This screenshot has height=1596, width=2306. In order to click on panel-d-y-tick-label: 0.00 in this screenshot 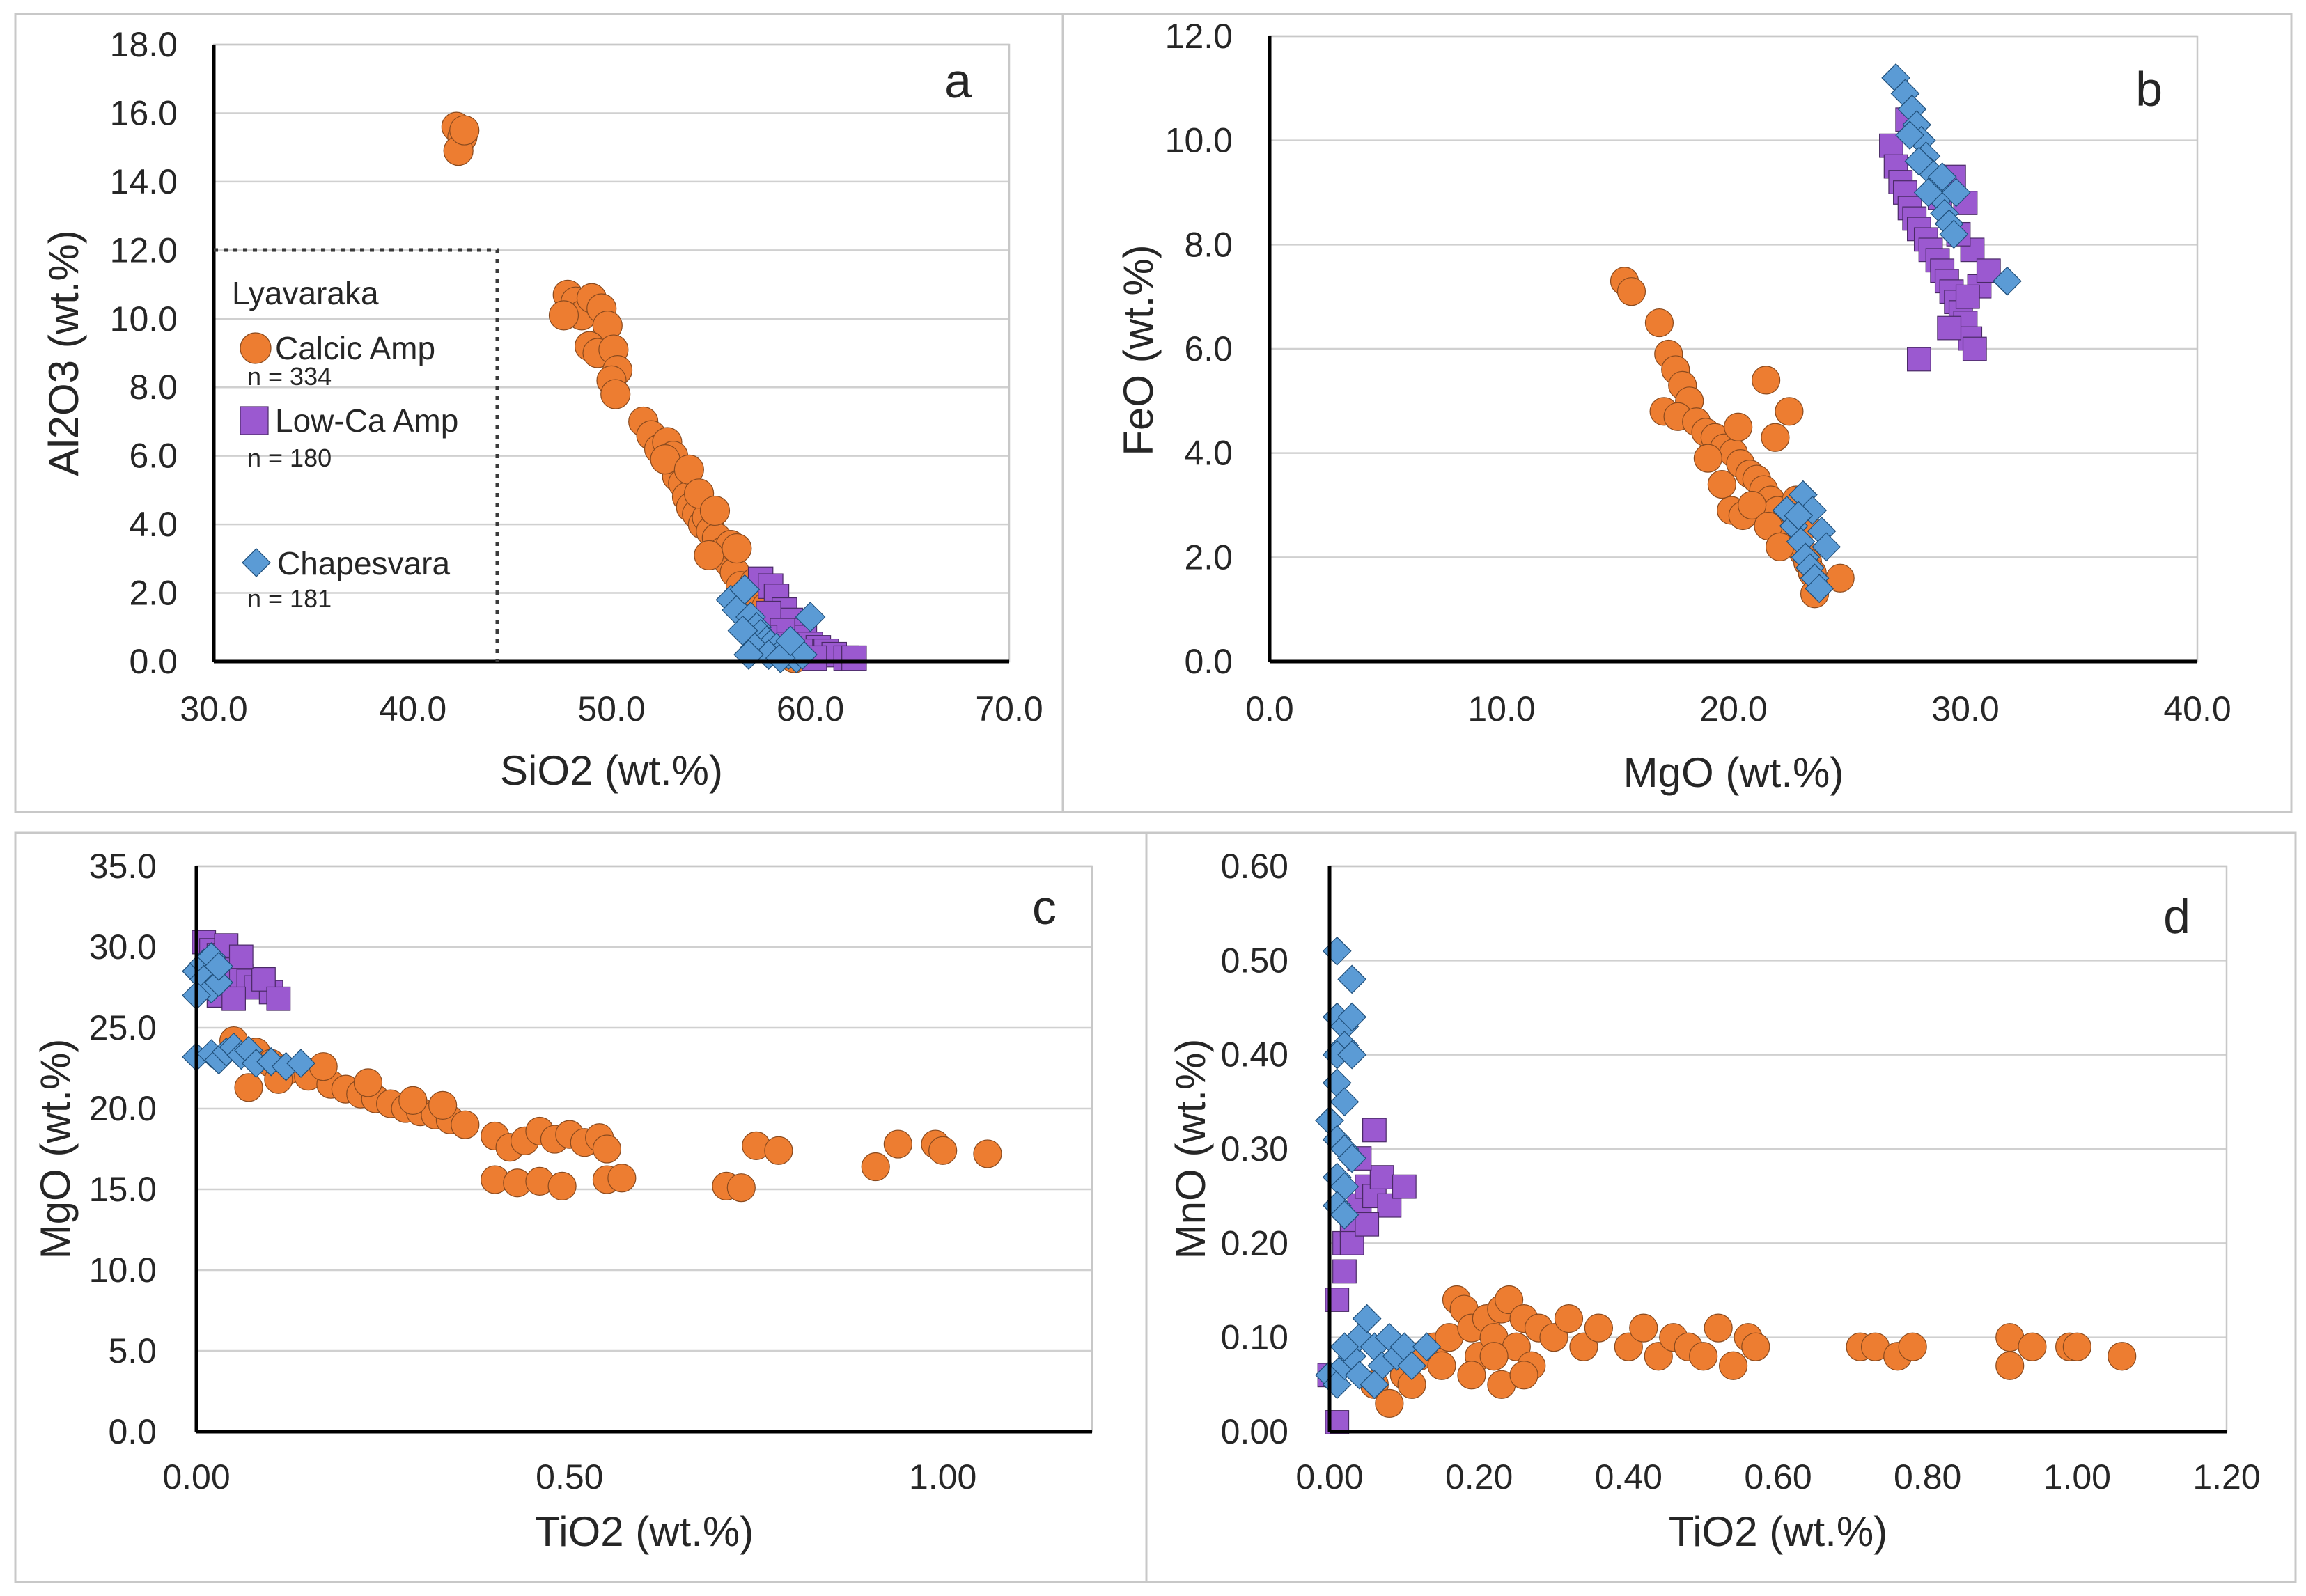, I will do `click(1254, 1432)`.